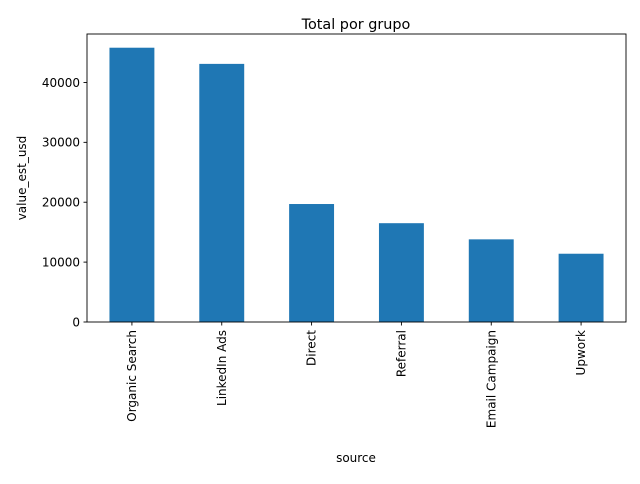  I want to click on bar-upwork, so click(581, 287).